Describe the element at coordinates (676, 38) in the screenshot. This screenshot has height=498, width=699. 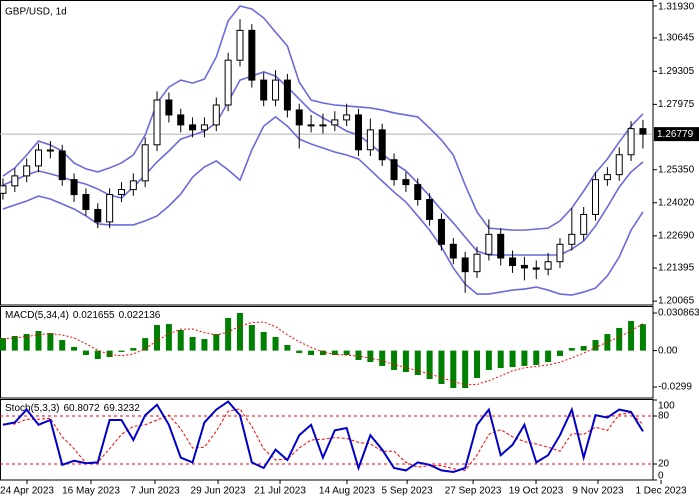
I see `y-tick-label: 1.30645` at that location.